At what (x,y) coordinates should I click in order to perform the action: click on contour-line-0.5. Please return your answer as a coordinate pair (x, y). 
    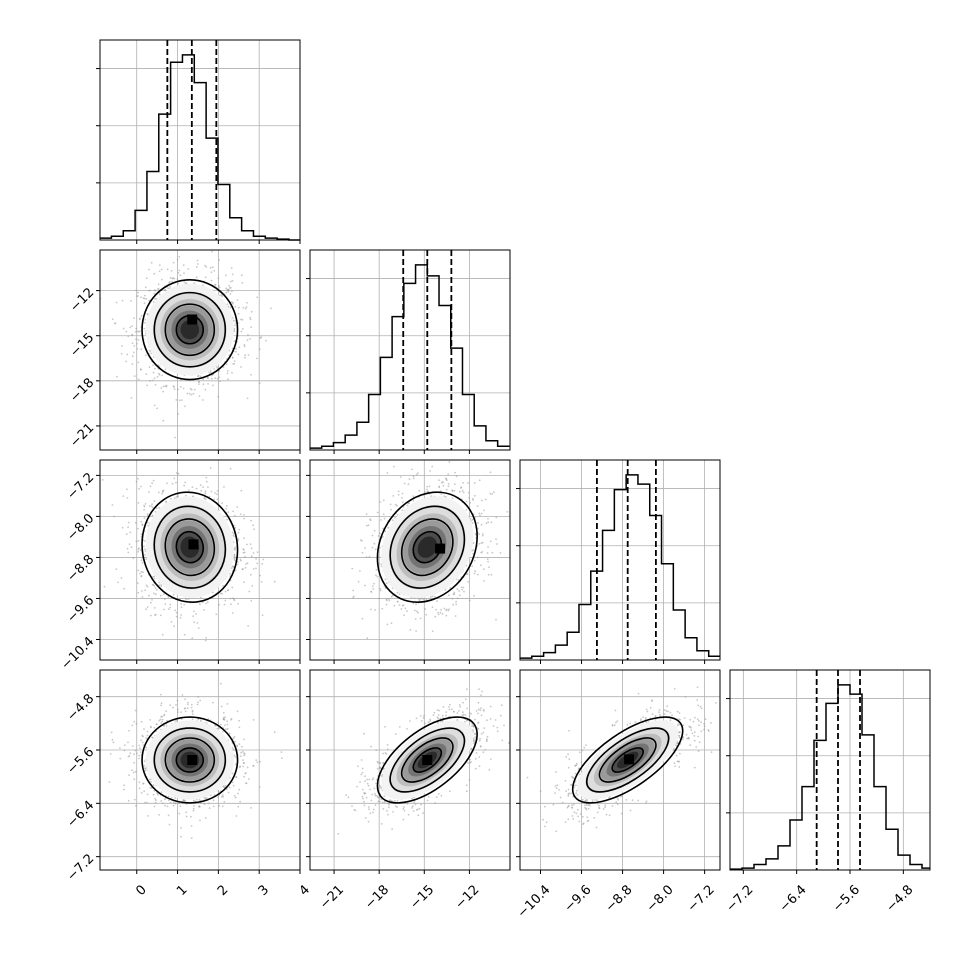
    Looking at the image, I should click on (190, 329).